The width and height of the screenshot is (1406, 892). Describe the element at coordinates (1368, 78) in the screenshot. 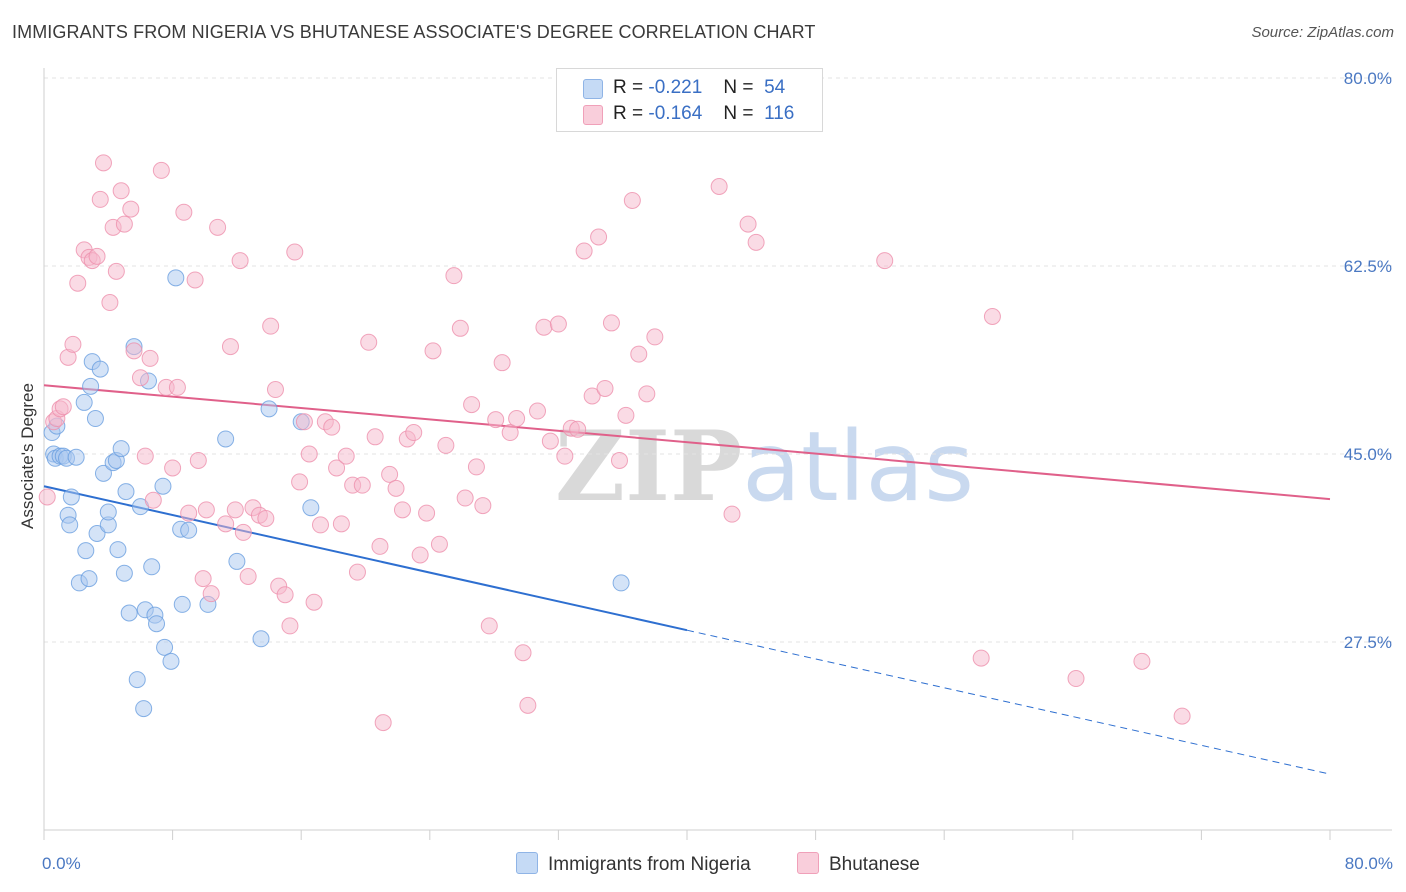

I see `y-tick-label: 80.0%` at that location.